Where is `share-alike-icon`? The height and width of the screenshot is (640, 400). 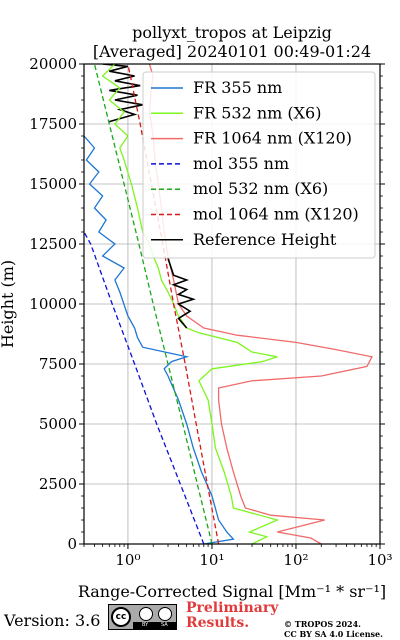
share-alike-icon is located at coordinates (165, 614).